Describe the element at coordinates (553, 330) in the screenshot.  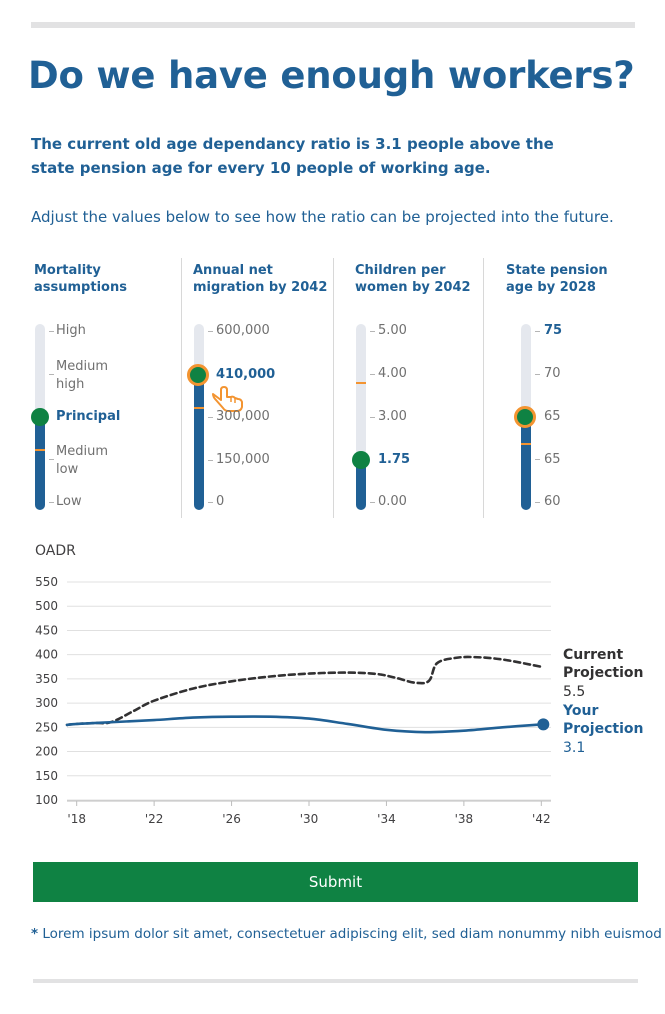
I see `tick-label: 75` at that location.